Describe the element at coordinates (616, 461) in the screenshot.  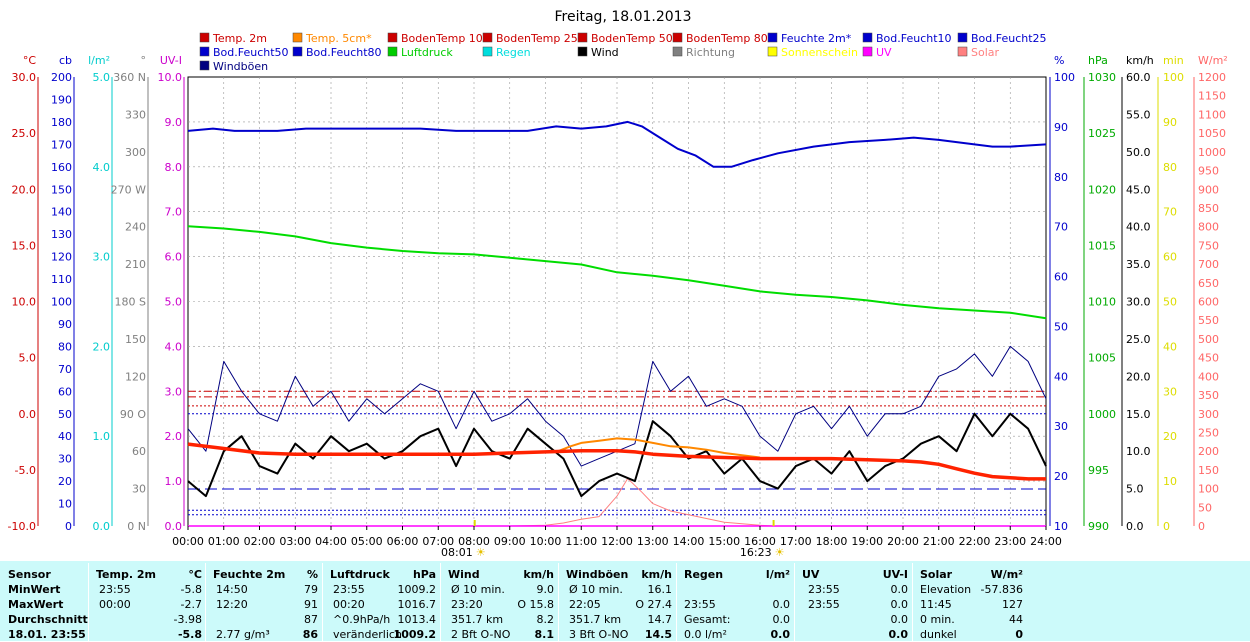
I see `temp-2m-line` at that location.